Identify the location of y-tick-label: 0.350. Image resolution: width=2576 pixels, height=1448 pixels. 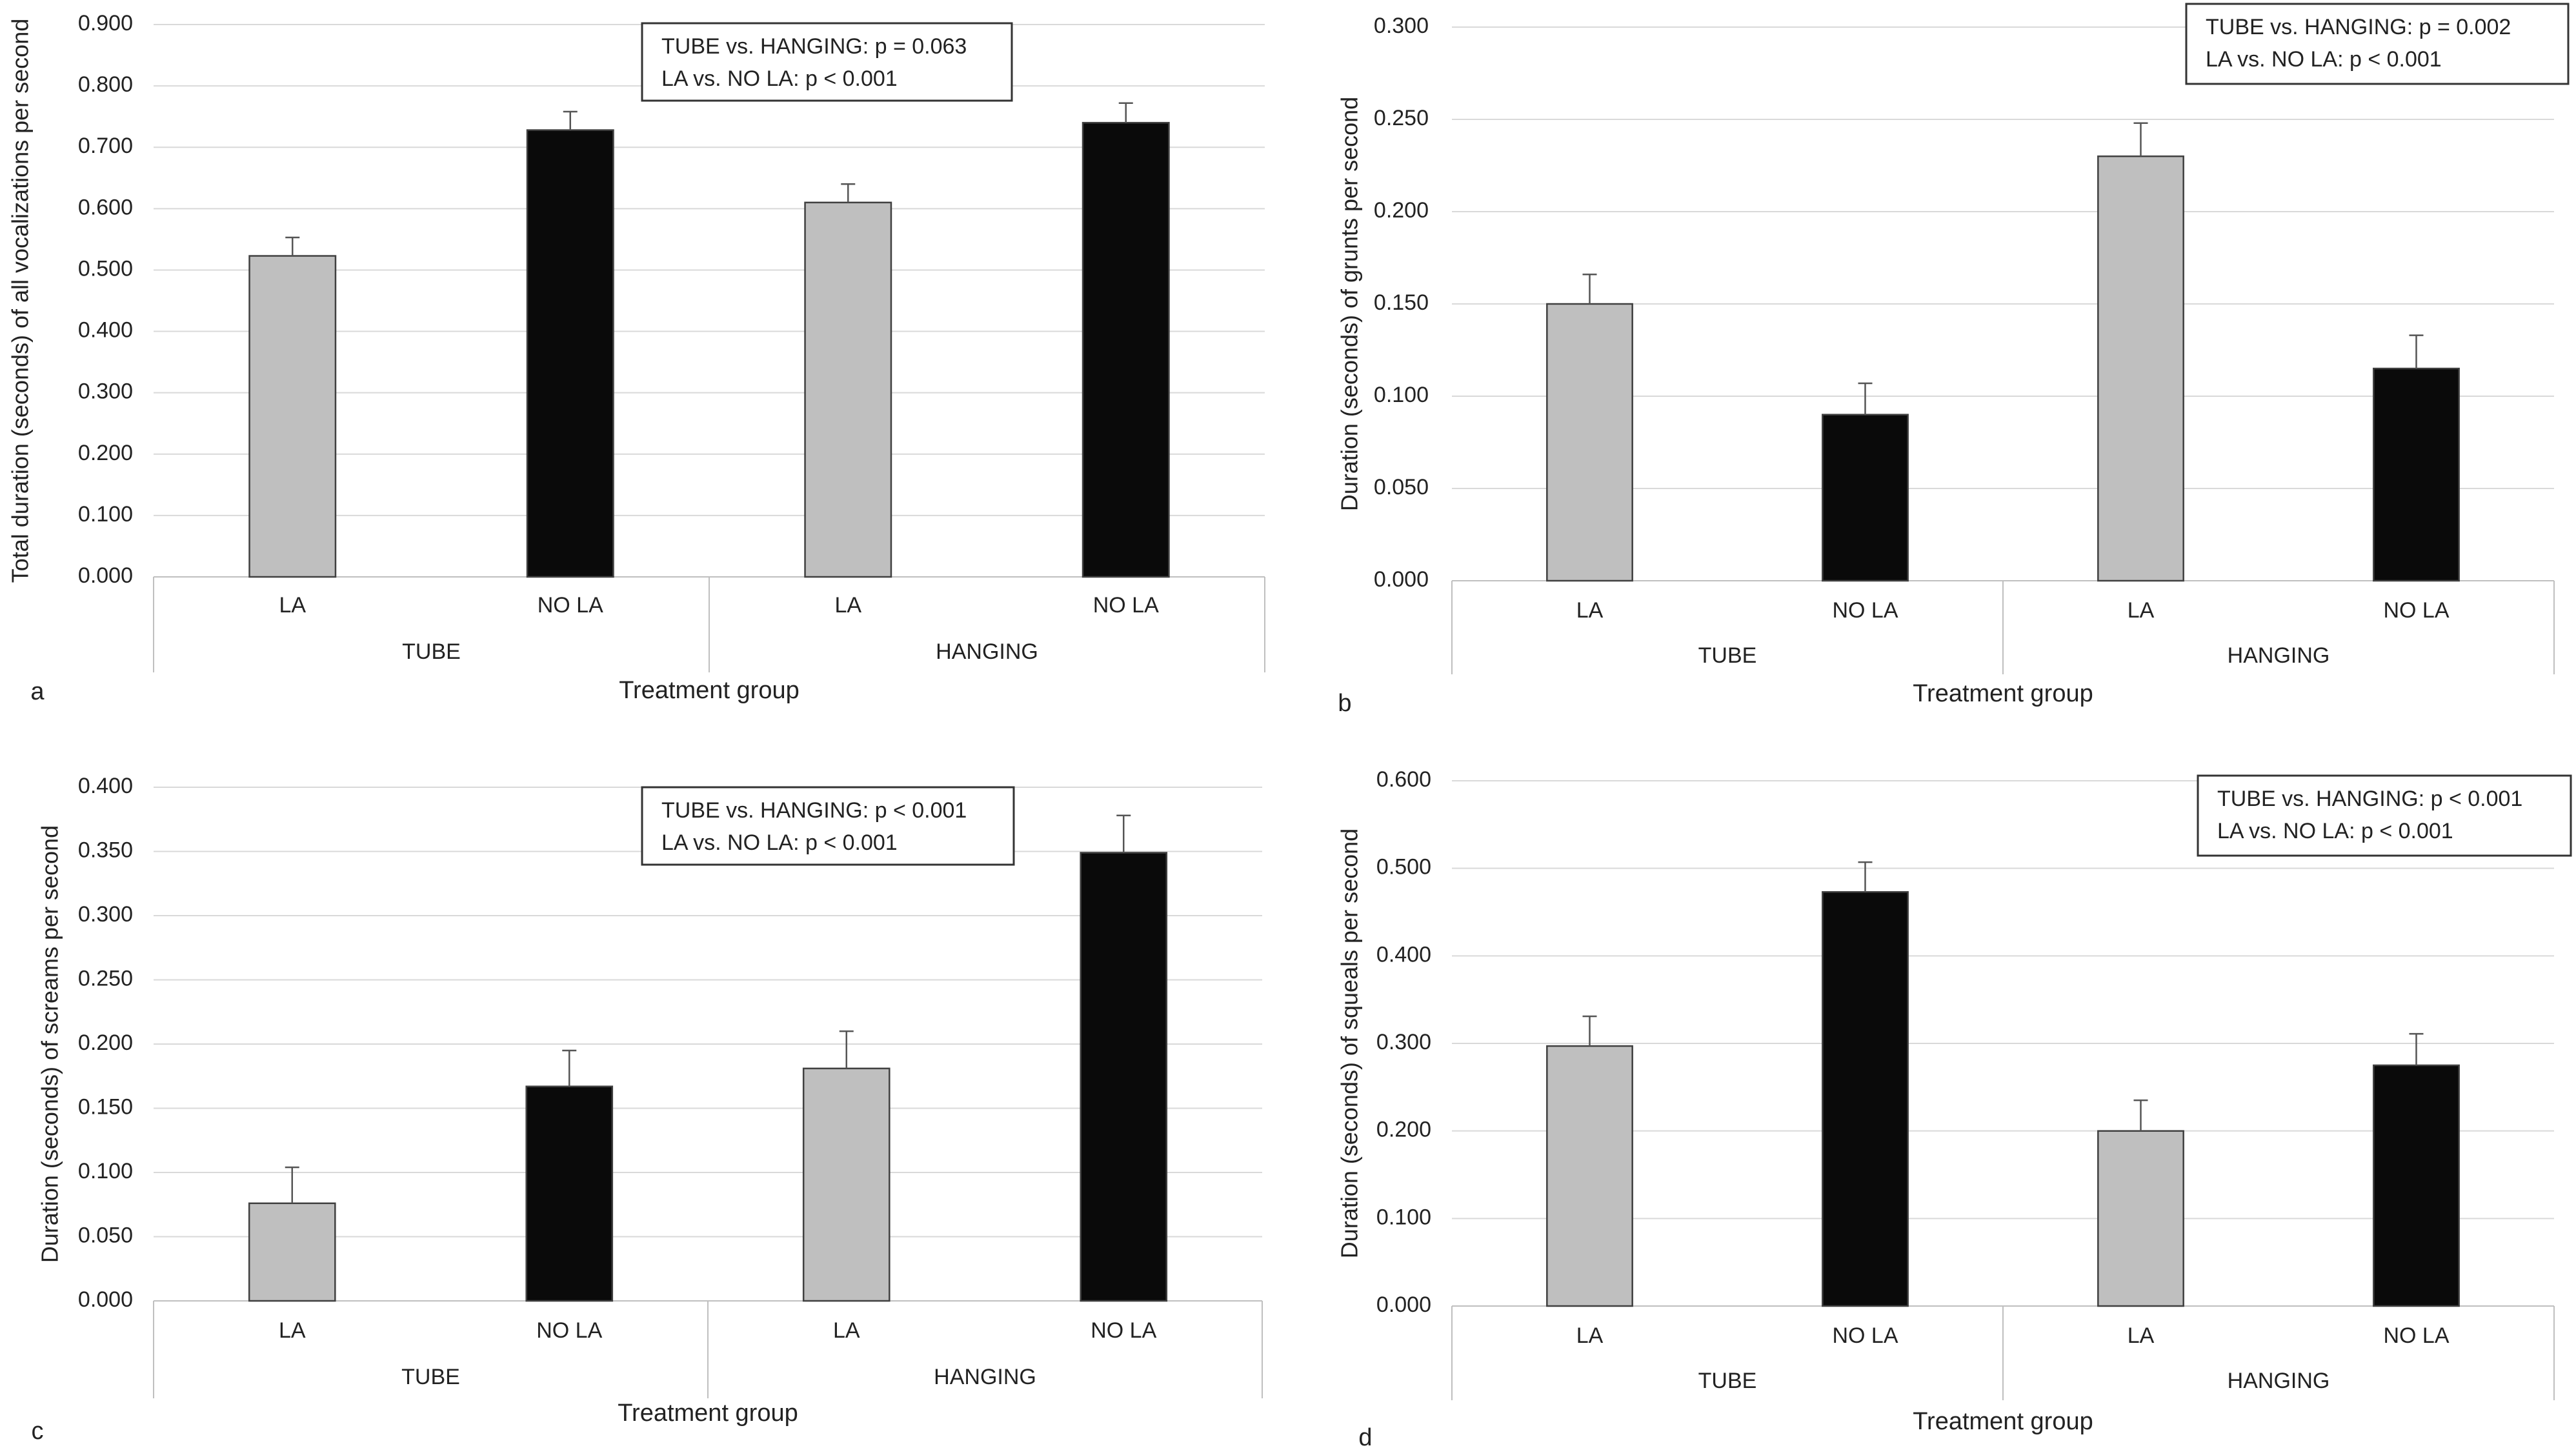
(106, 850).